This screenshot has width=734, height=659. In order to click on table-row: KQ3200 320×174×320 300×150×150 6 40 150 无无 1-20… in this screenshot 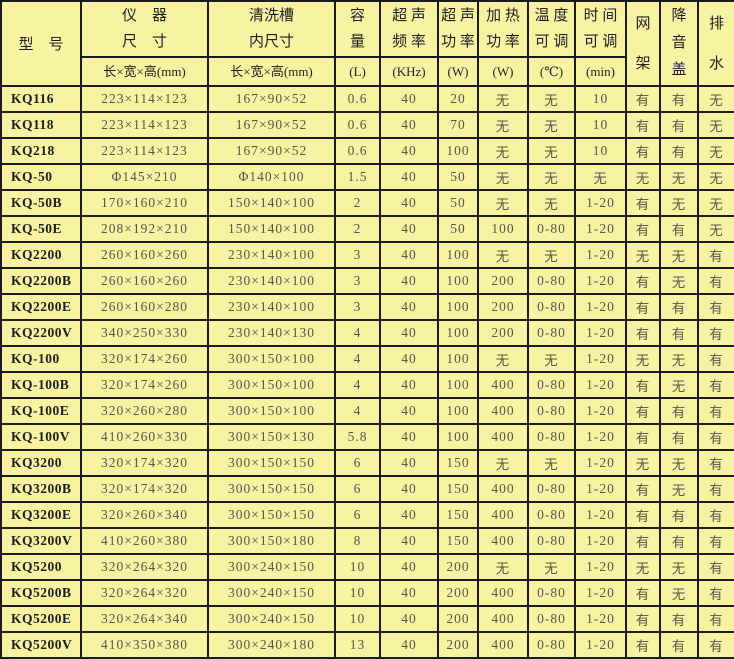, I will do `click(367, 463)`.